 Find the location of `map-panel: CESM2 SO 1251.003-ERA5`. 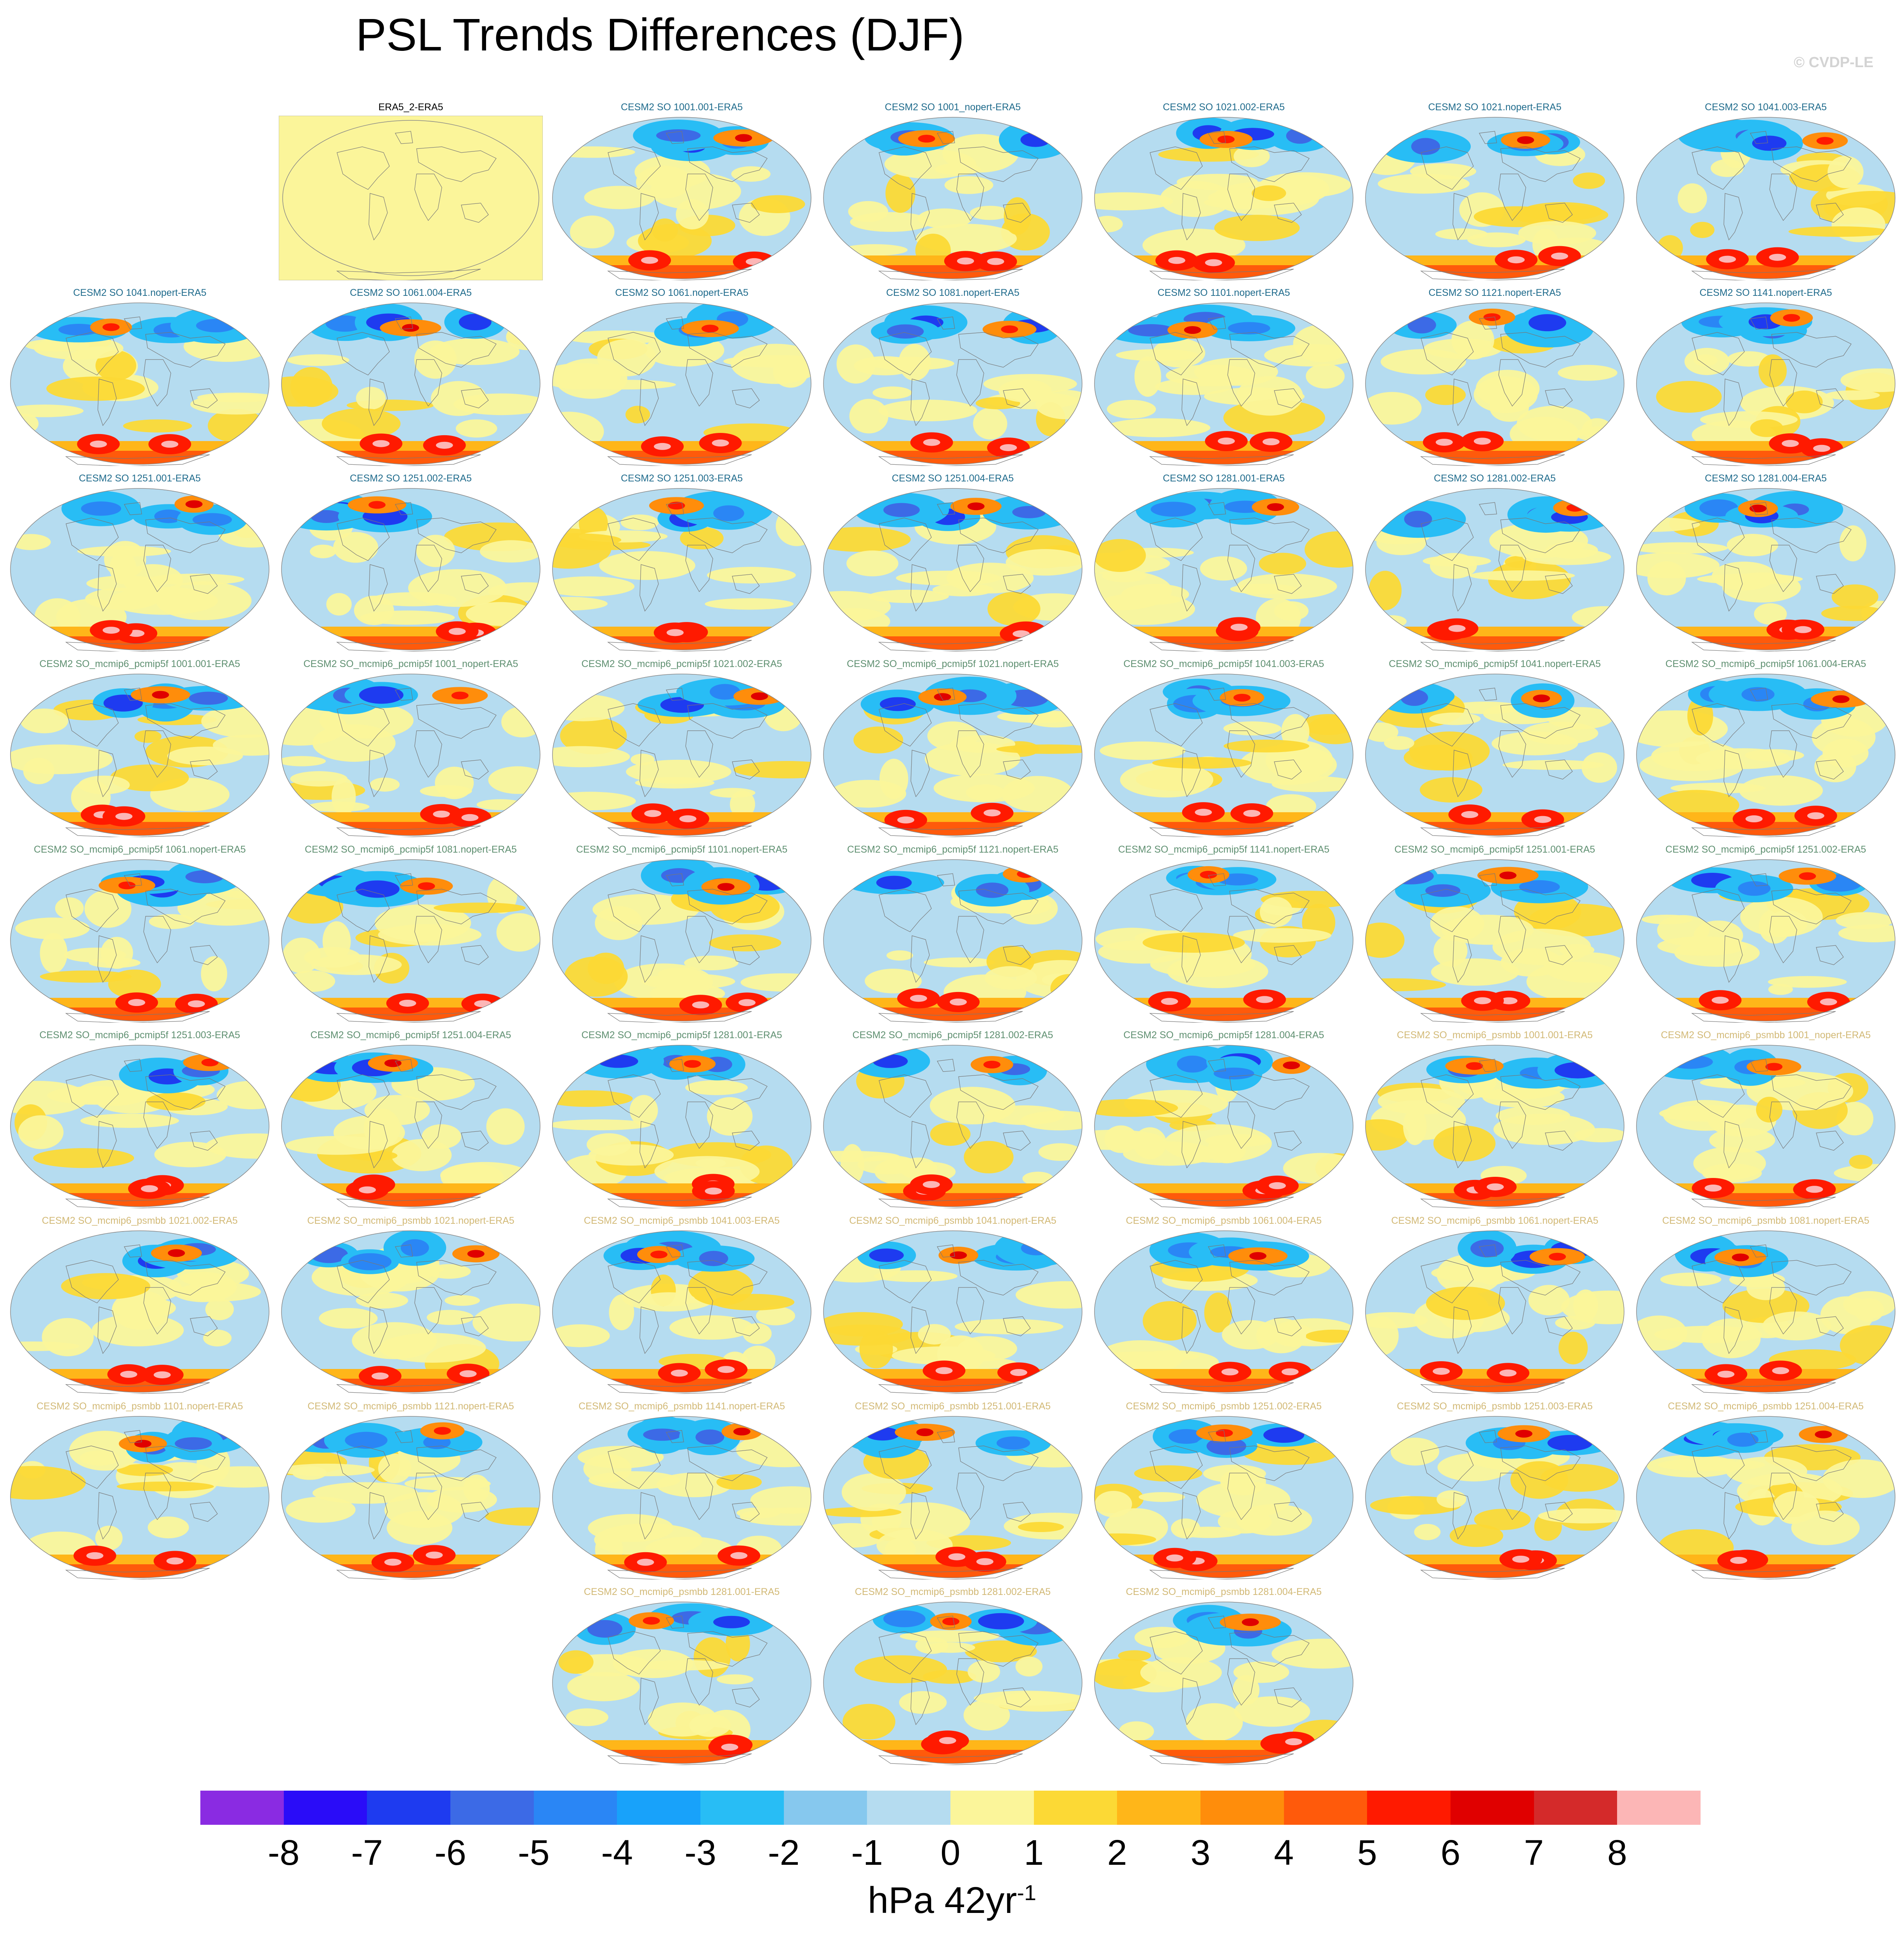

map-panel: CESM2 SO 1251.003-ERA5 is located at coordinates (682, 562).